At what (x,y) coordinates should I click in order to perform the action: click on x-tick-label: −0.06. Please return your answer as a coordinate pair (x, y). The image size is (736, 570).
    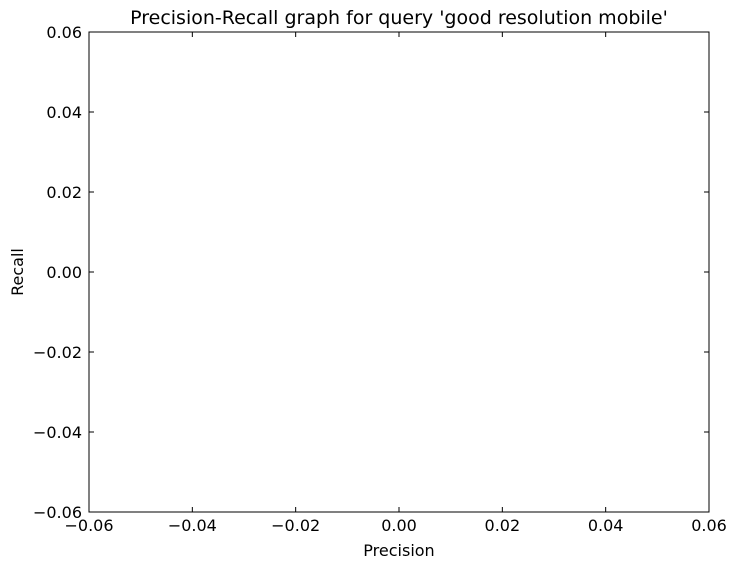
    Looking at the image, I should click on (88, 525).